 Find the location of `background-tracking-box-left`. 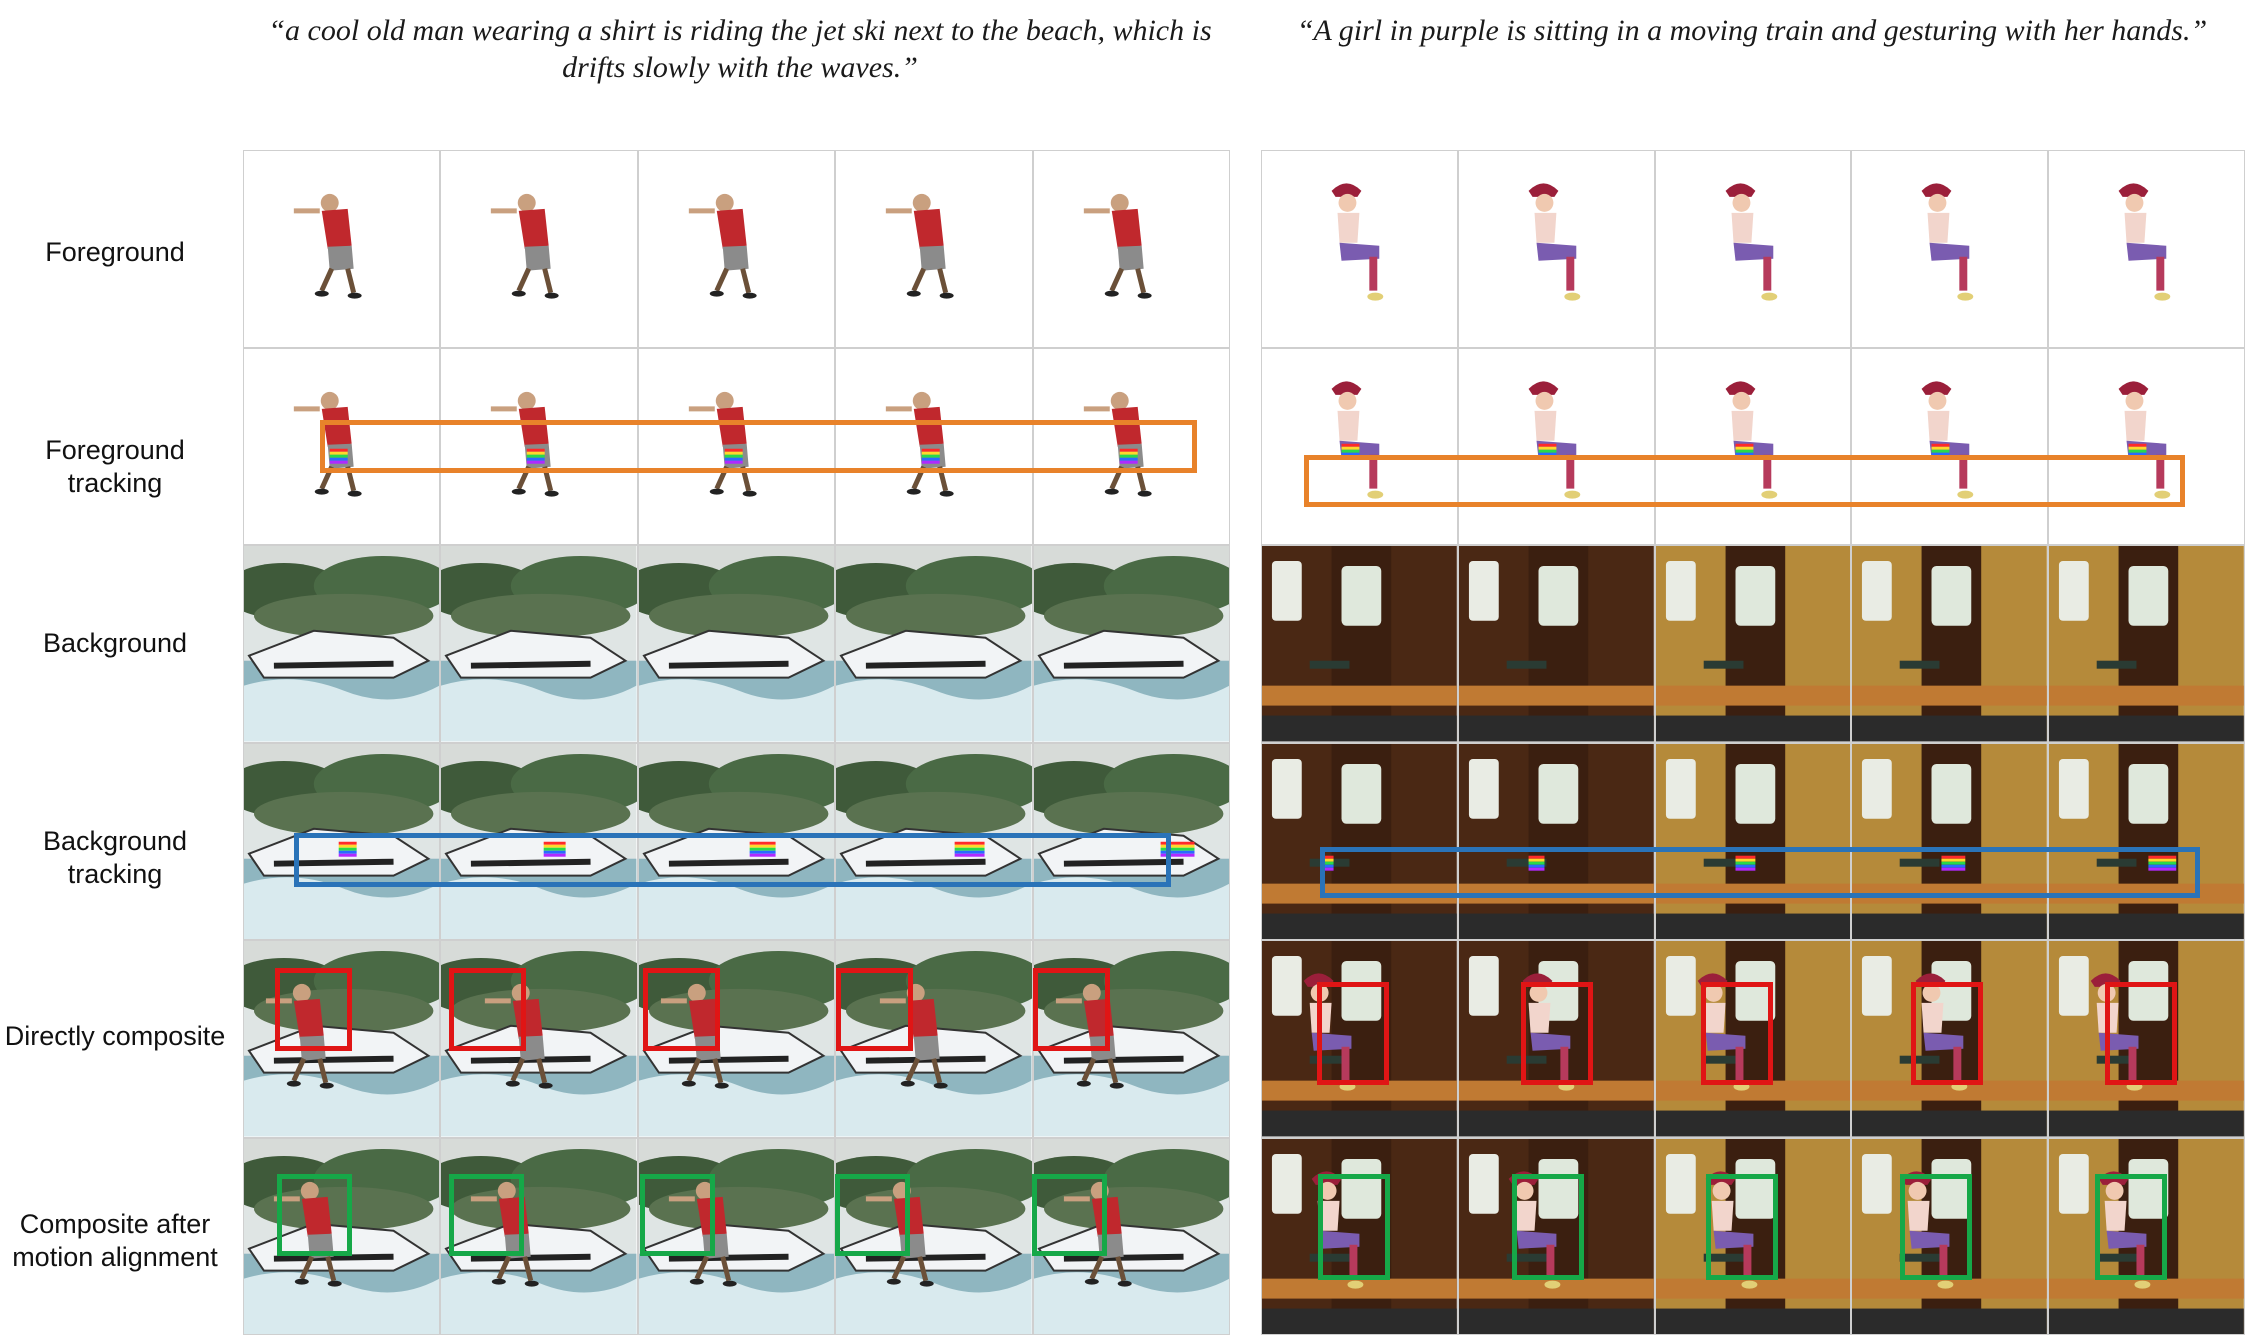

background-tracking-box-left is located at coordinates (732, 860).